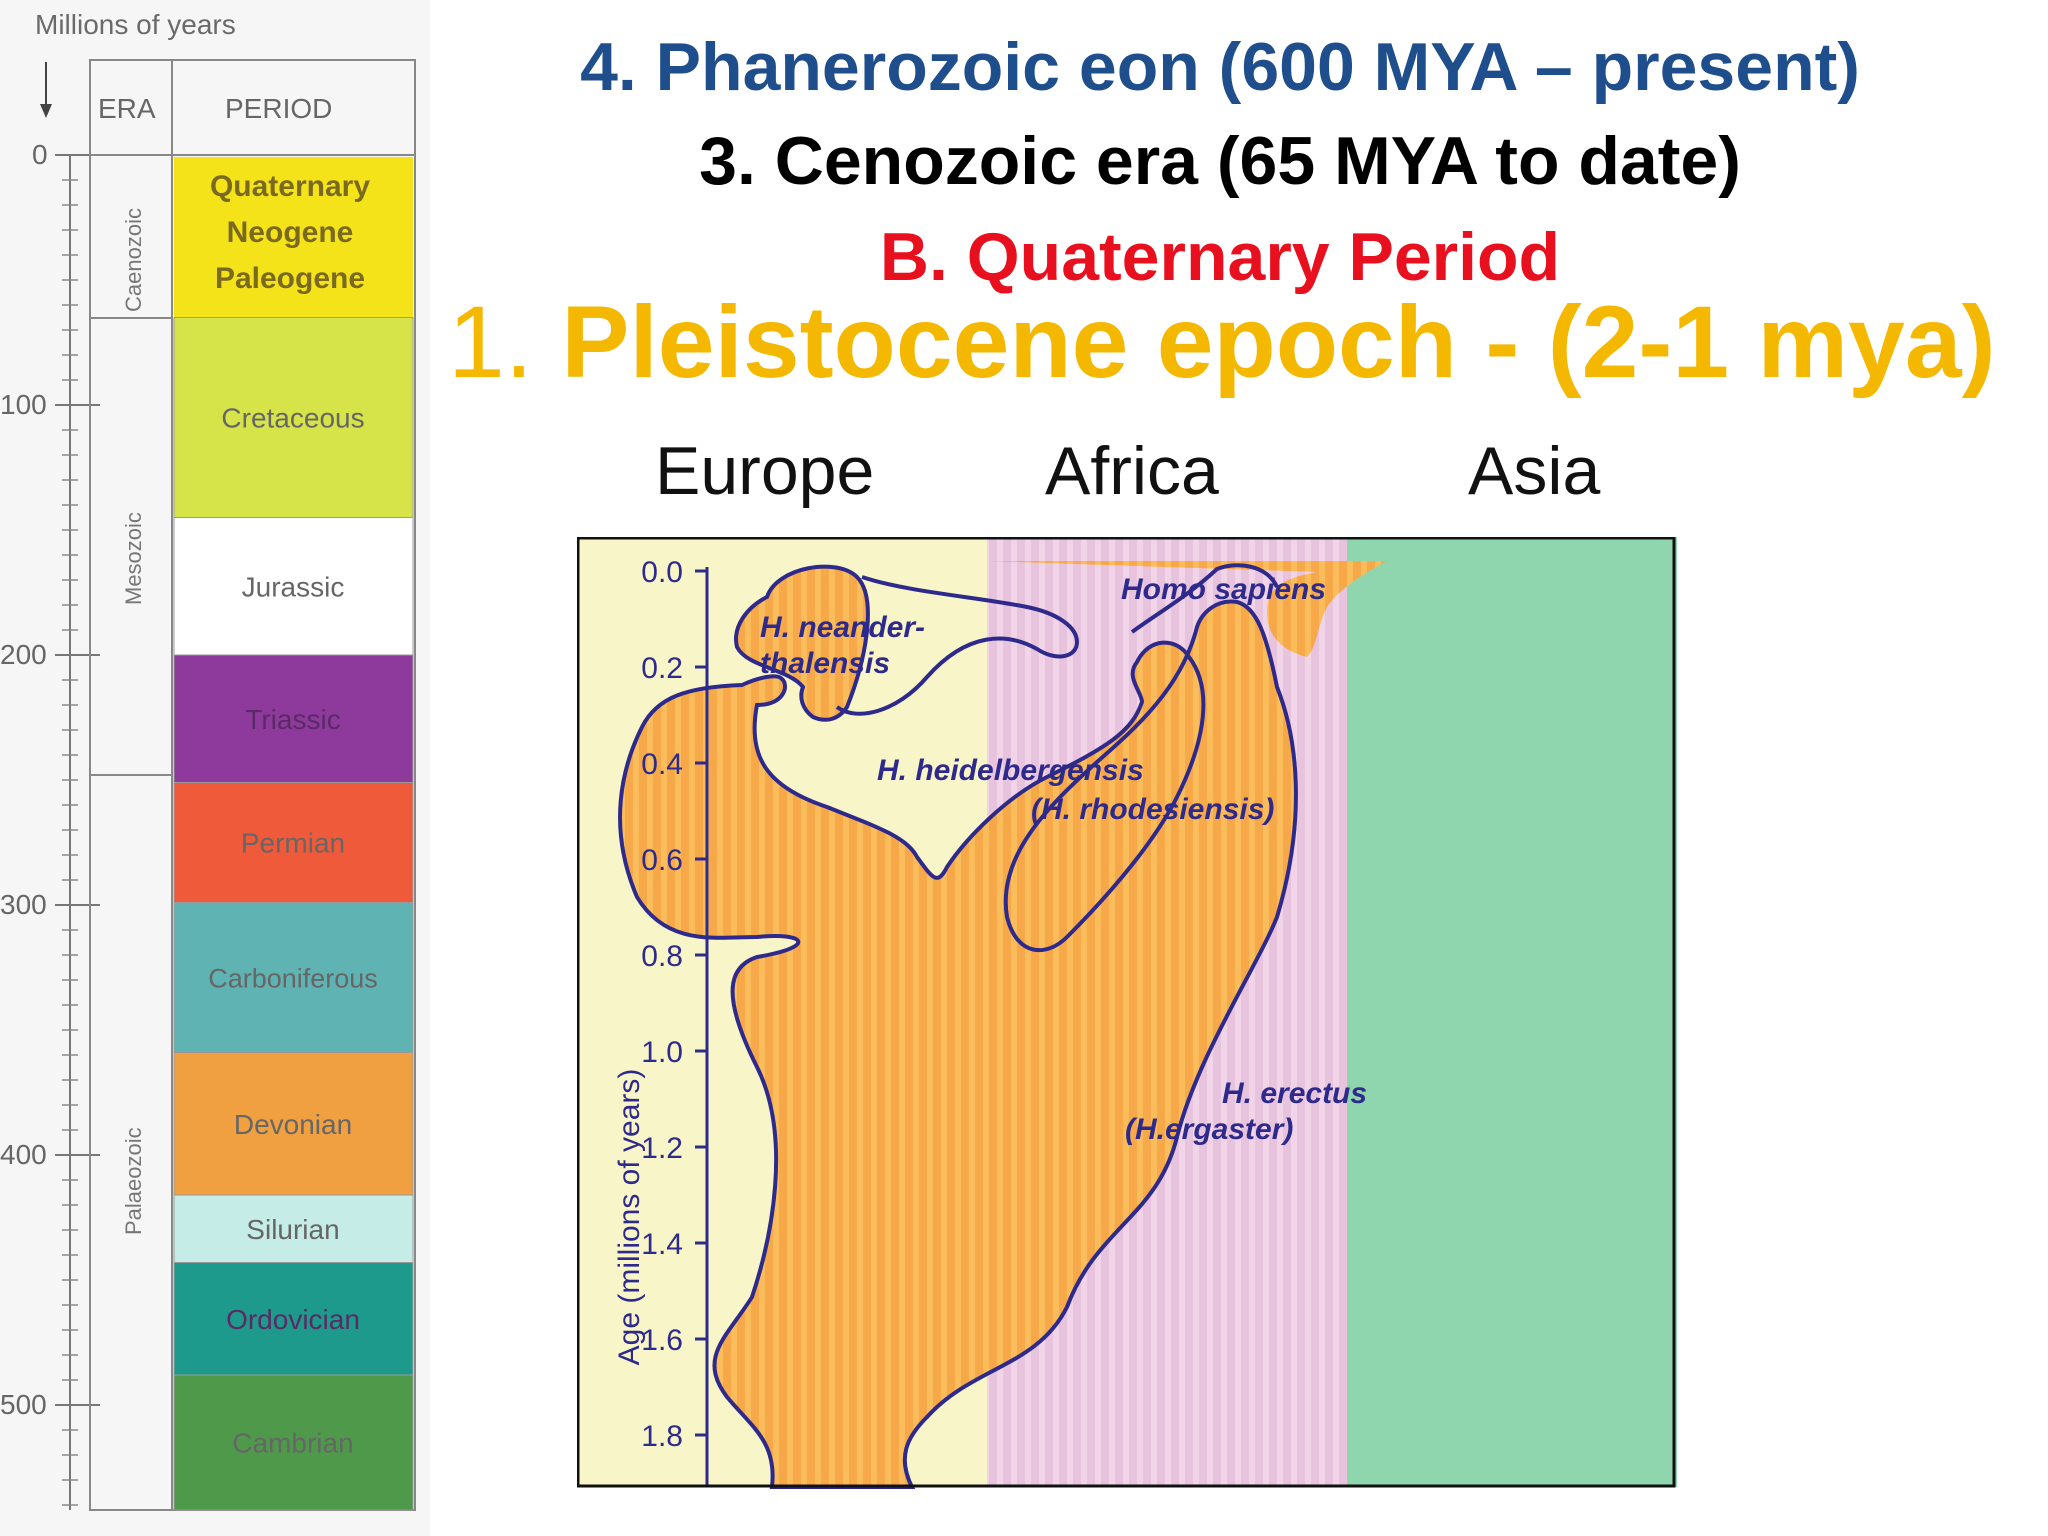  Describe the element at coordinates (133, 1181) in the screenshot. I see `era-palaeozoic: Palaeozoic` at that location.